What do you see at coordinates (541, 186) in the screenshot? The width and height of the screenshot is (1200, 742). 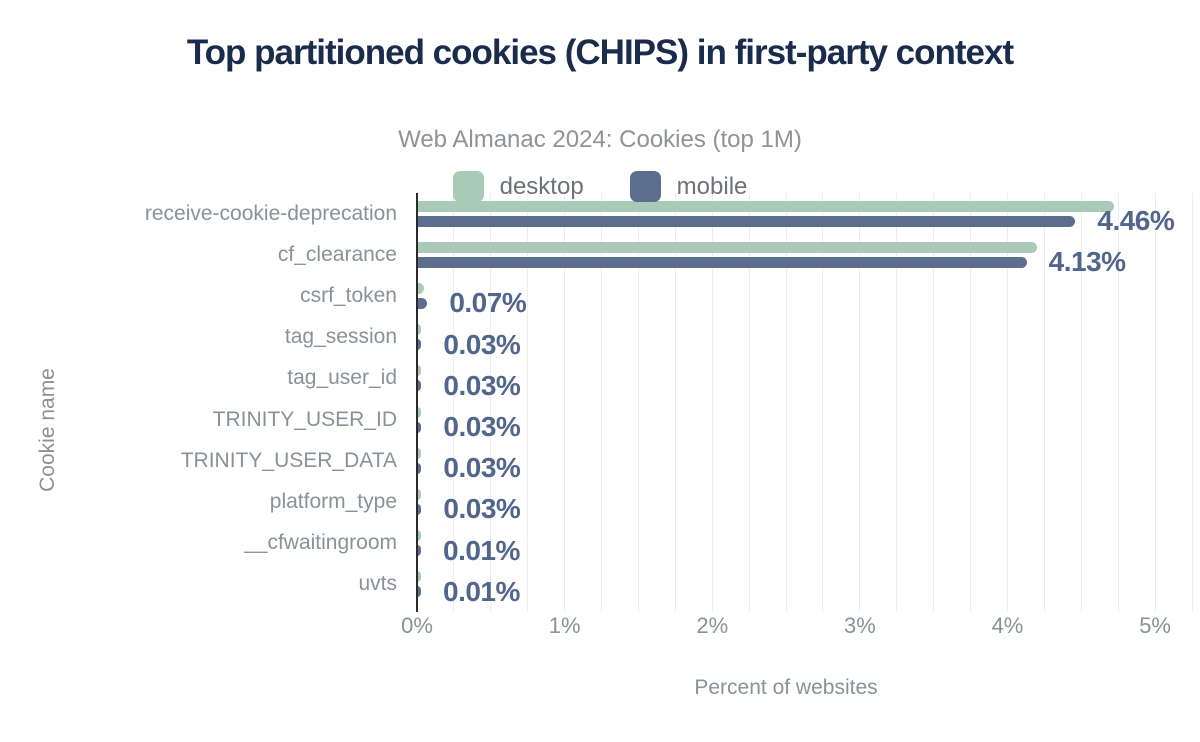 I see `legend-label-desktop: desktop` at bounding box center [541, 186].